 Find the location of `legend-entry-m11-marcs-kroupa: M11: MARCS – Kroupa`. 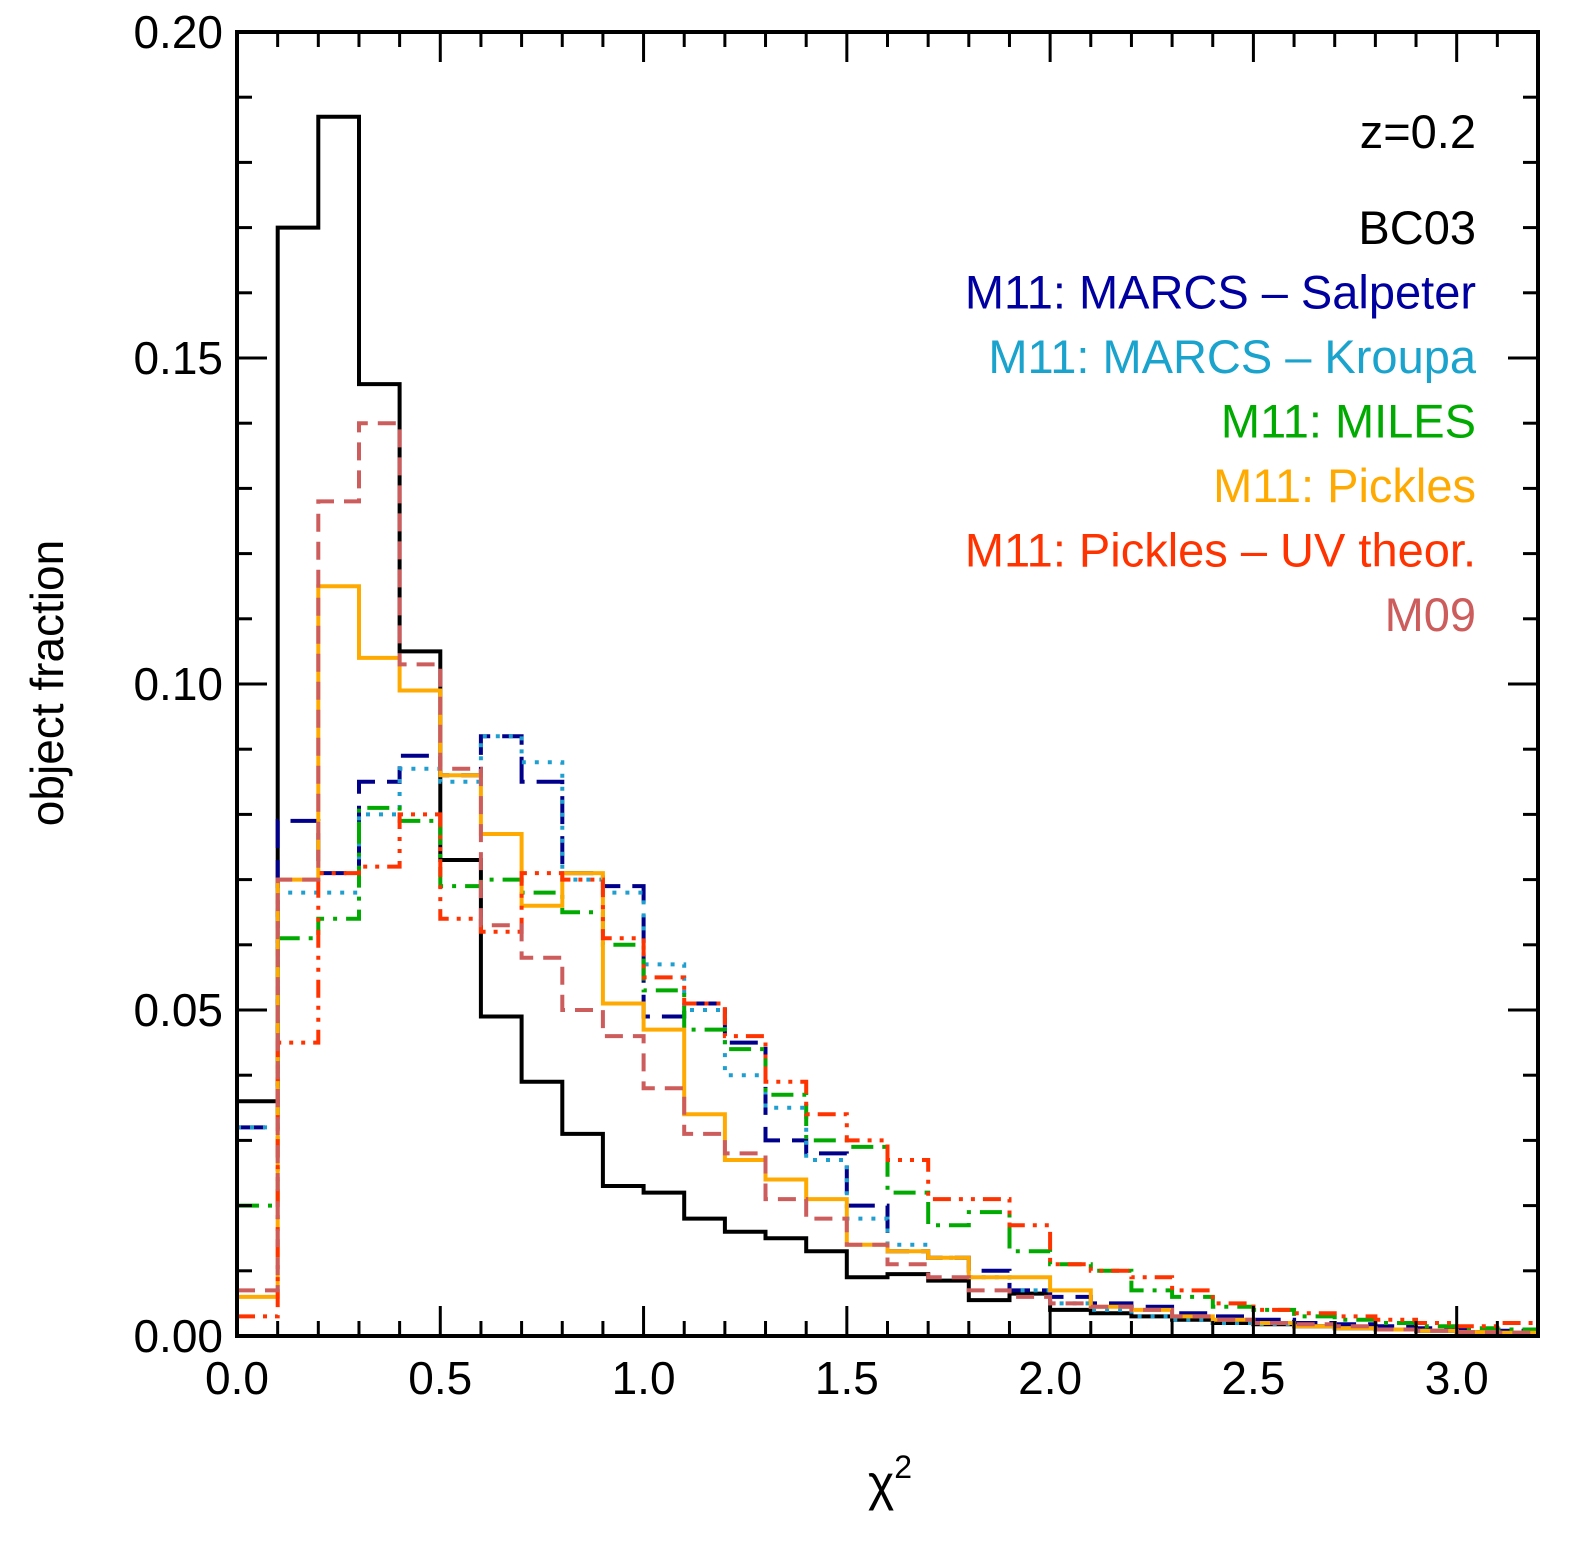

legend-entry-m11-marcs-kroupa: M11: MARCS – Kroupa is located at coordinates (1232, 356).